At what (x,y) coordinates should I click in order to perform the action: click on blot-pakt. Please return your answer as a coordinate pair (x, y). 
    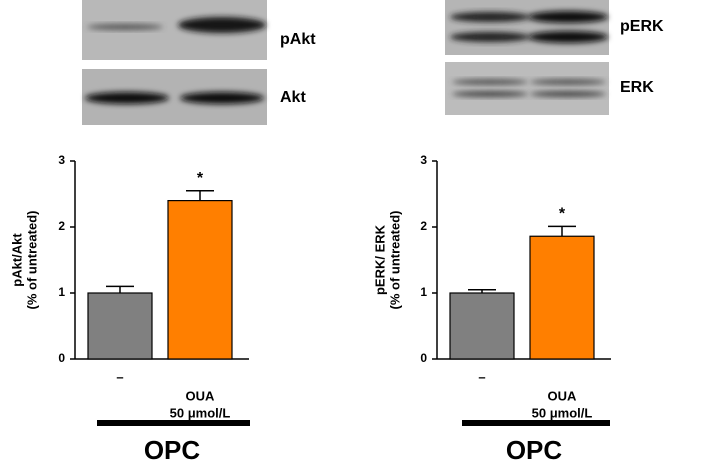
    Looking at the image, I should click on (174, 30).